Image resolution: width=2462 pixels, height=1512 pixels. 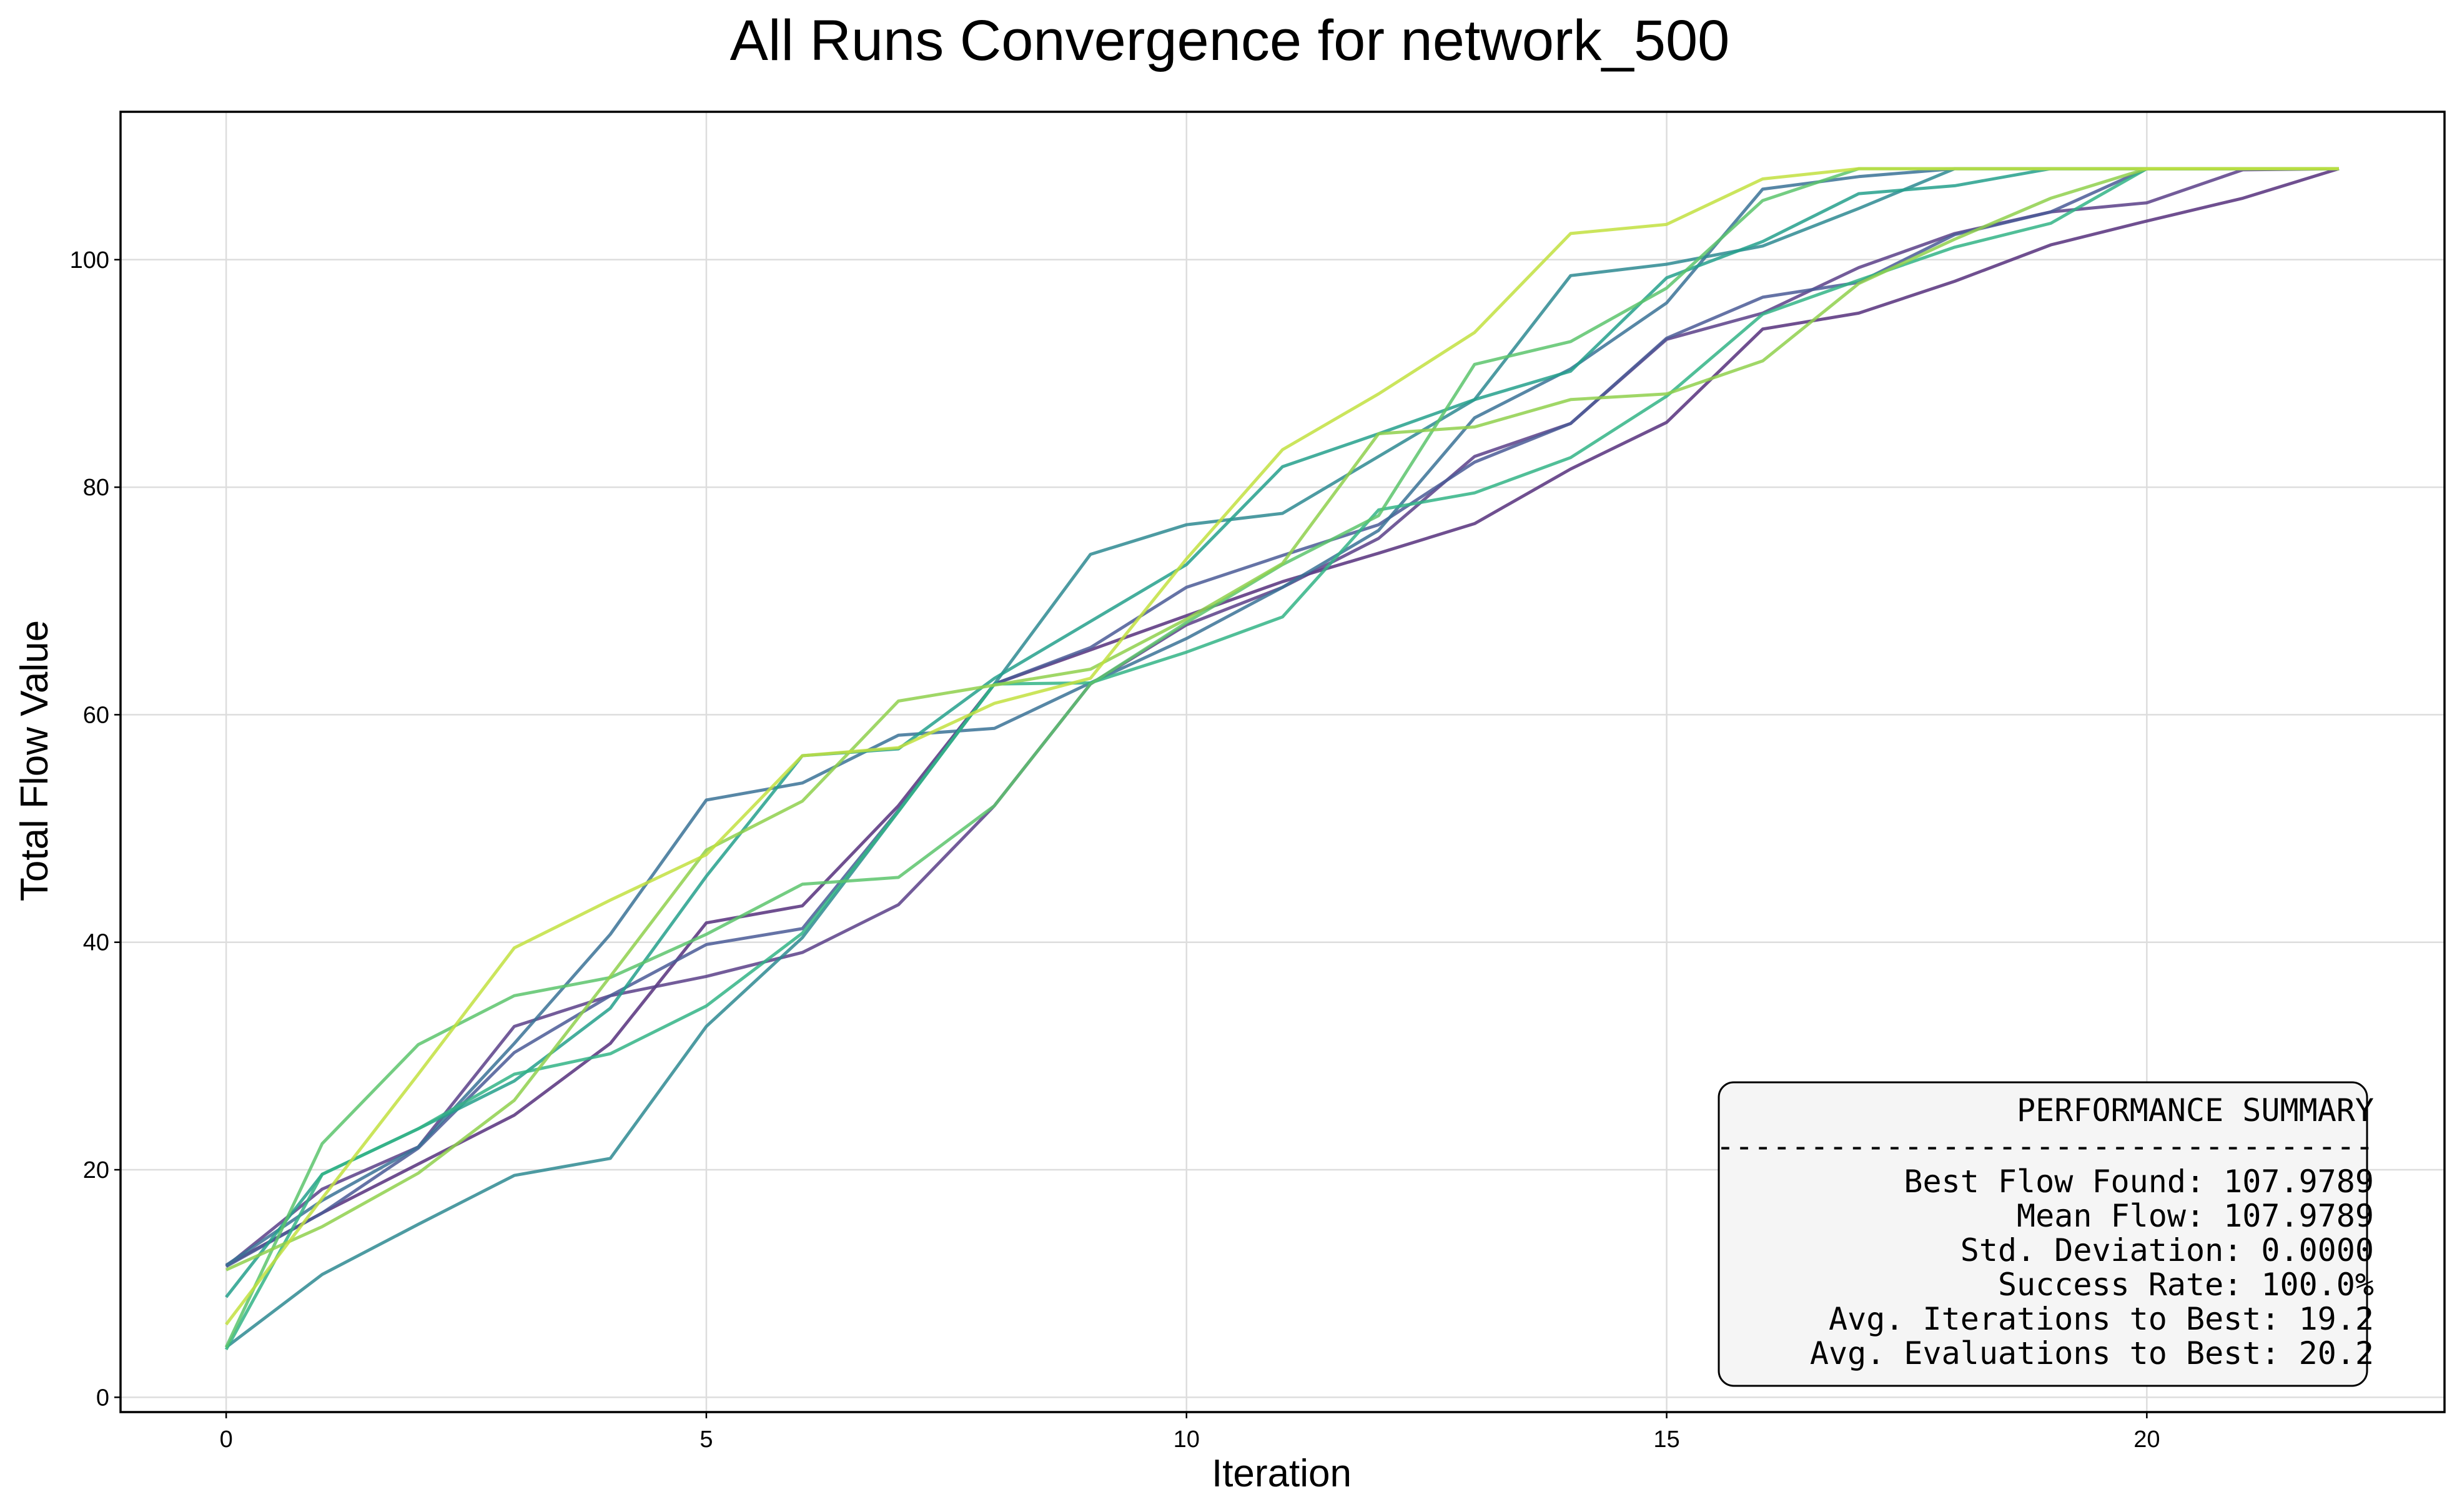 What do you see at coordinates (96, 488) in the screenshot?
I see `y-tick-label: 80` at bounding box center [96, 488].